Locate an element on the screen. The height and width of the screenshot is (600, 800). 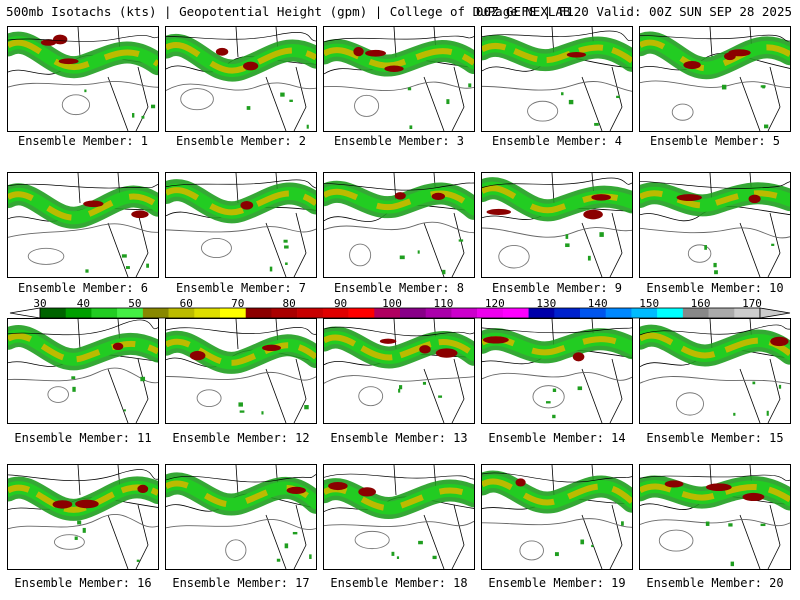
member-caption-11: Ensemble Member: 11 is located at coordinates (83, 438).